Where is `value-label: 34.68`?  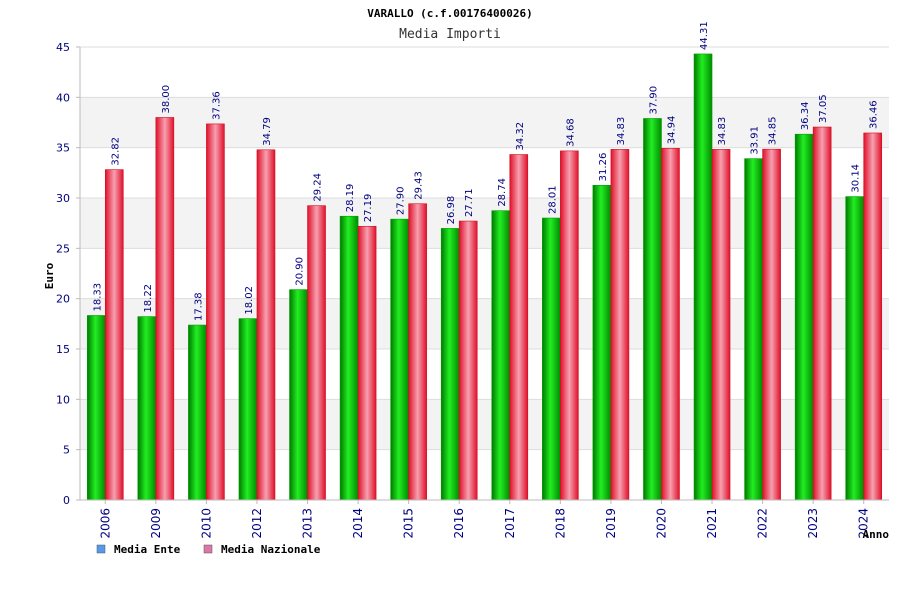
value-label: 34.68 is located at coordinates (570, 132).